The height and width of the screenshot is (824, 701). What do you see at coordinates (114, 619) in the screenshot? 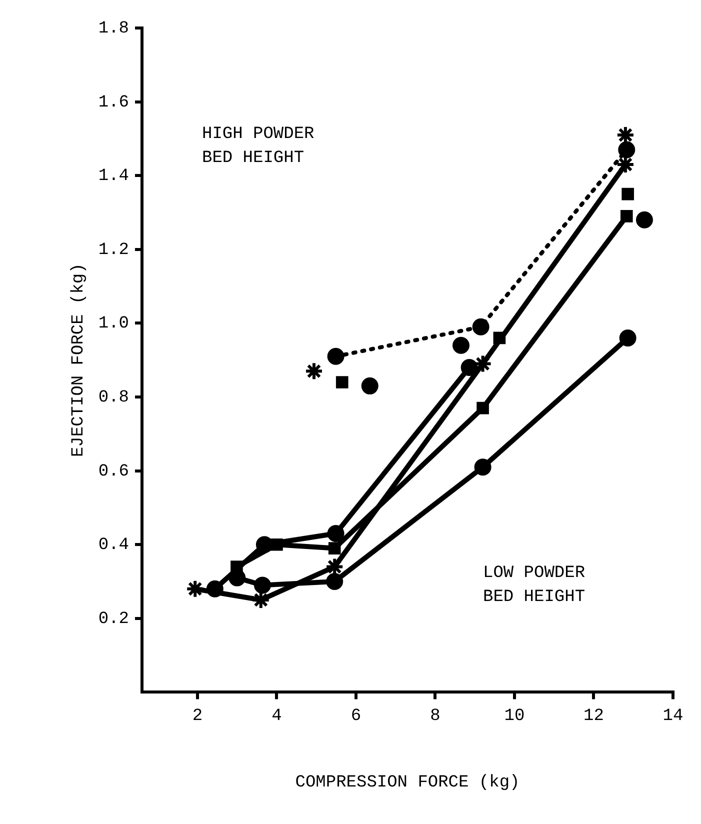
I see `y-tick-label: 0.2` at bounding box center [114, 619].